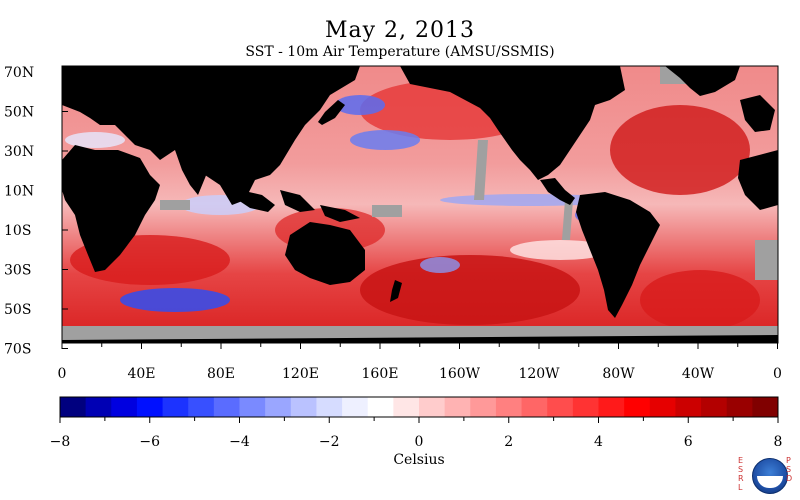 Image resolution: width=800 pixels, height=500 pixels. I want to click on colorbar-tick-label: −8, so click(60, 442).